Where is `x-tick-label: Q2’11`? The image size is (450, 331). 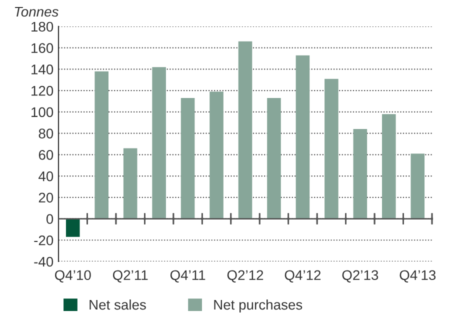 x-tick-label: Q2’11 is located at coordinates (130, 276).